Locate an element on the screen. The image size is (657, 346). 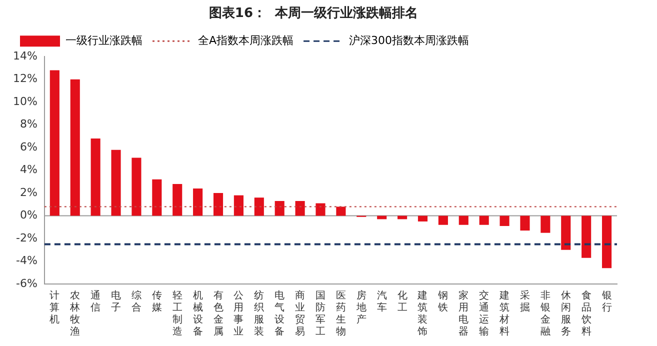
x-tick-label: 农林牧渔 is located at coordinates (74, 314).